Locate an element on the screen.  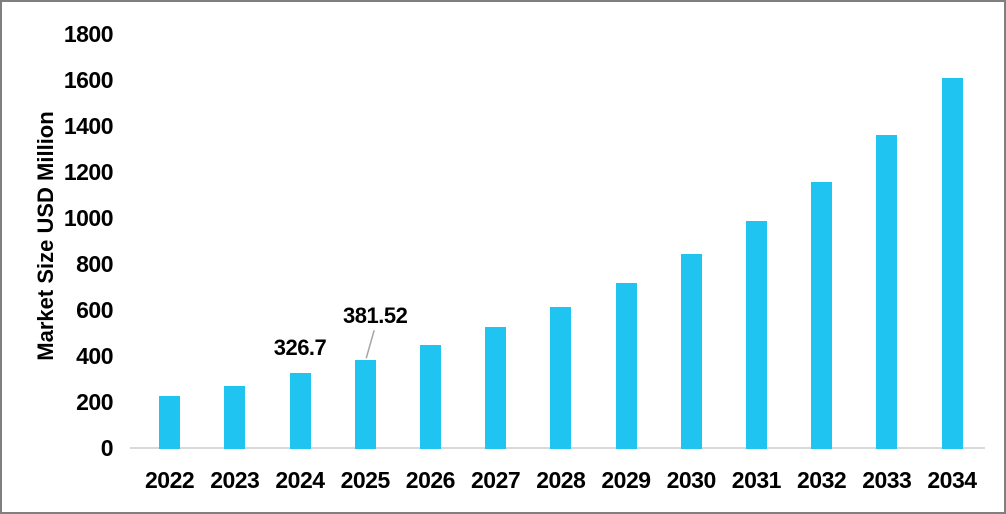
x-tick-label: 2031 is located at coordinates (756, 480).